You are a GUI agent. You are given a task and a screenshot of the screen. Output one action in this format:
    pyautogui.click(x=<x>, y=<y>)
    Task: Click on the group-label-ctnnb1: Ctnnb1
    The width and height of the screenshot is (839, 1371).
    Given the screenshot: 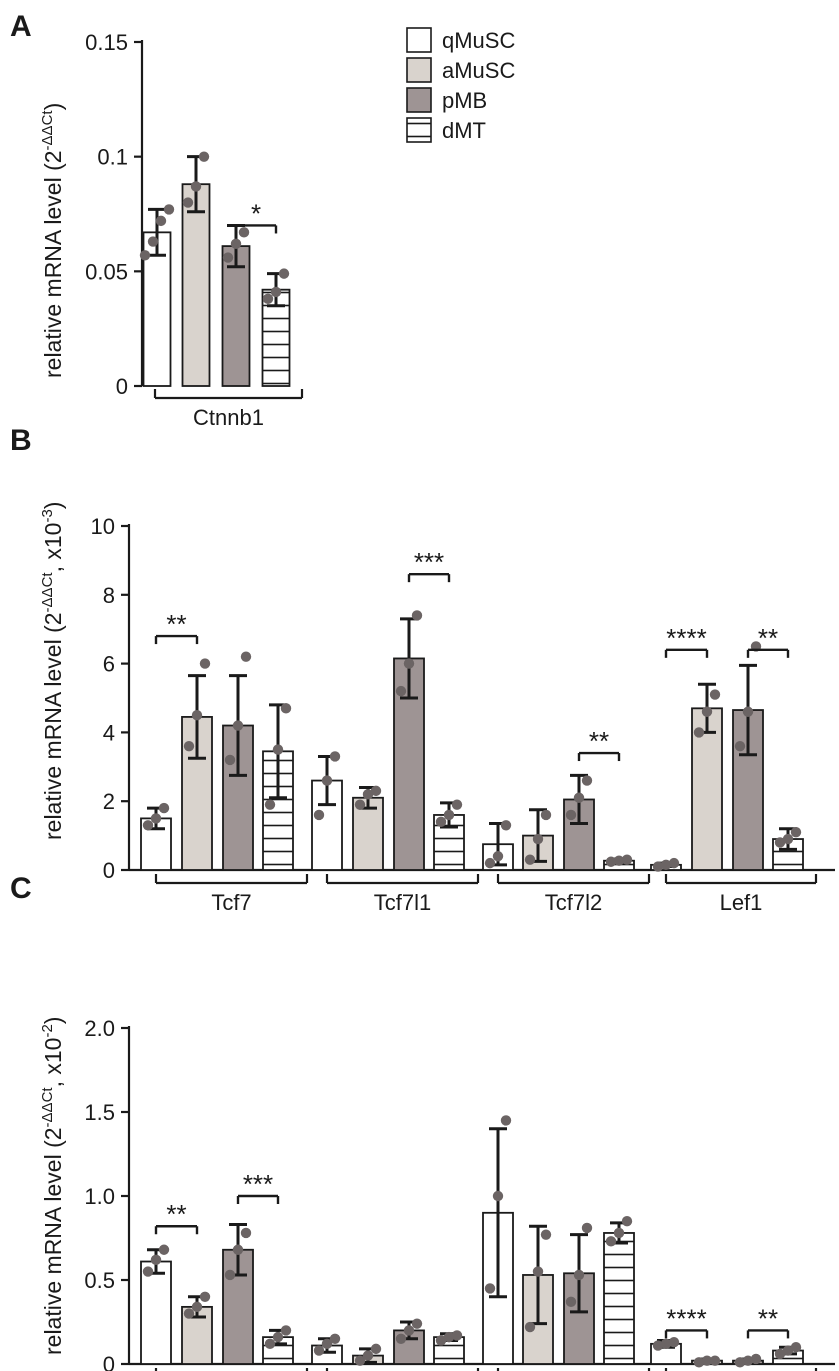 What is the action you would take?
    pyautogui.click(x=228, y=417)
    